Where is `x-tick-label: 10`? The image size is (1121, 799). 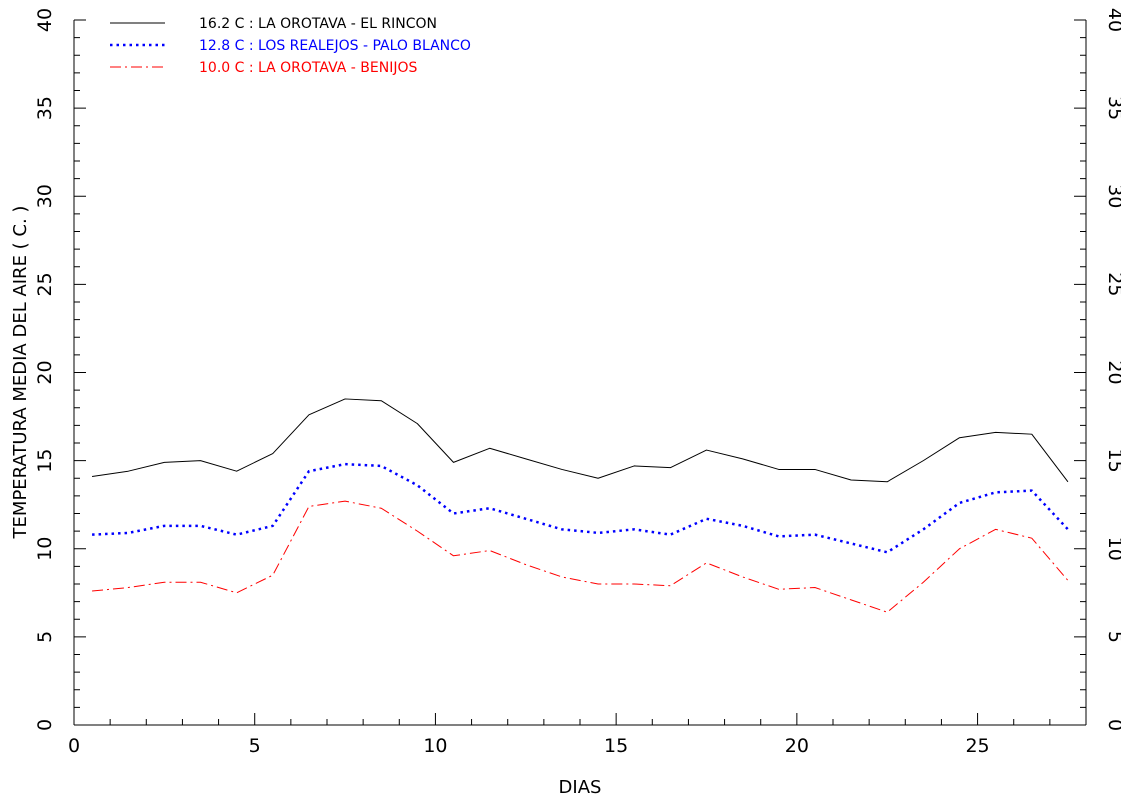
x-tick-label: 10 is located at coordinates (435, 746).